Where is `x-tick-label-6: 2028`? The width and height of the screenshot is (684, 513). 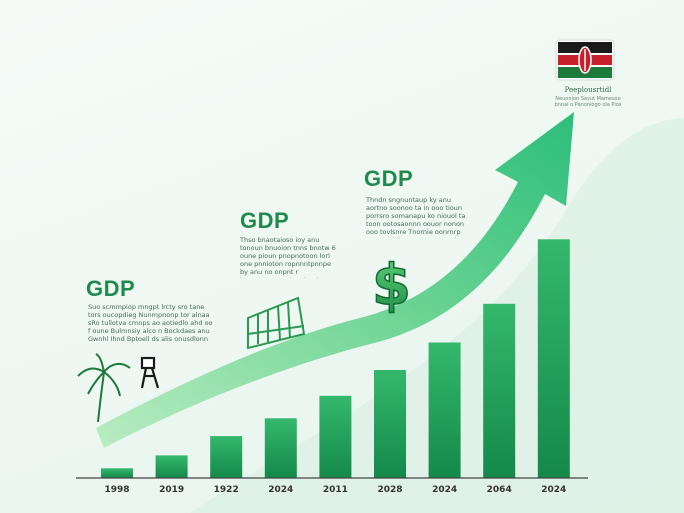 x-tick-label-6: 2028 is located at coordinates (389, 490).